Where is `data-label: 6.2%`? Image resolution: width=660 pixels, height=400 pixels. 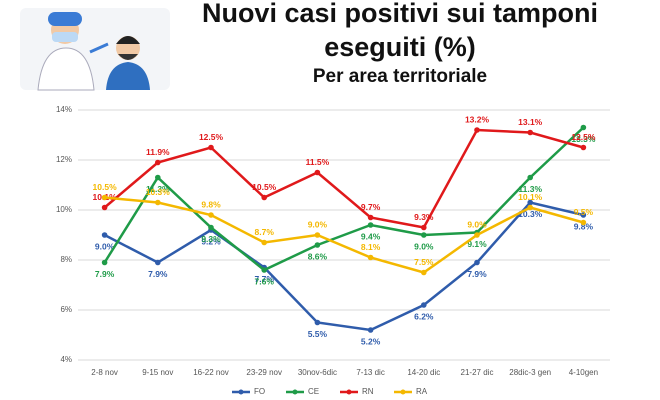
data-label: 6.2% is located at coordinates (424, 316).